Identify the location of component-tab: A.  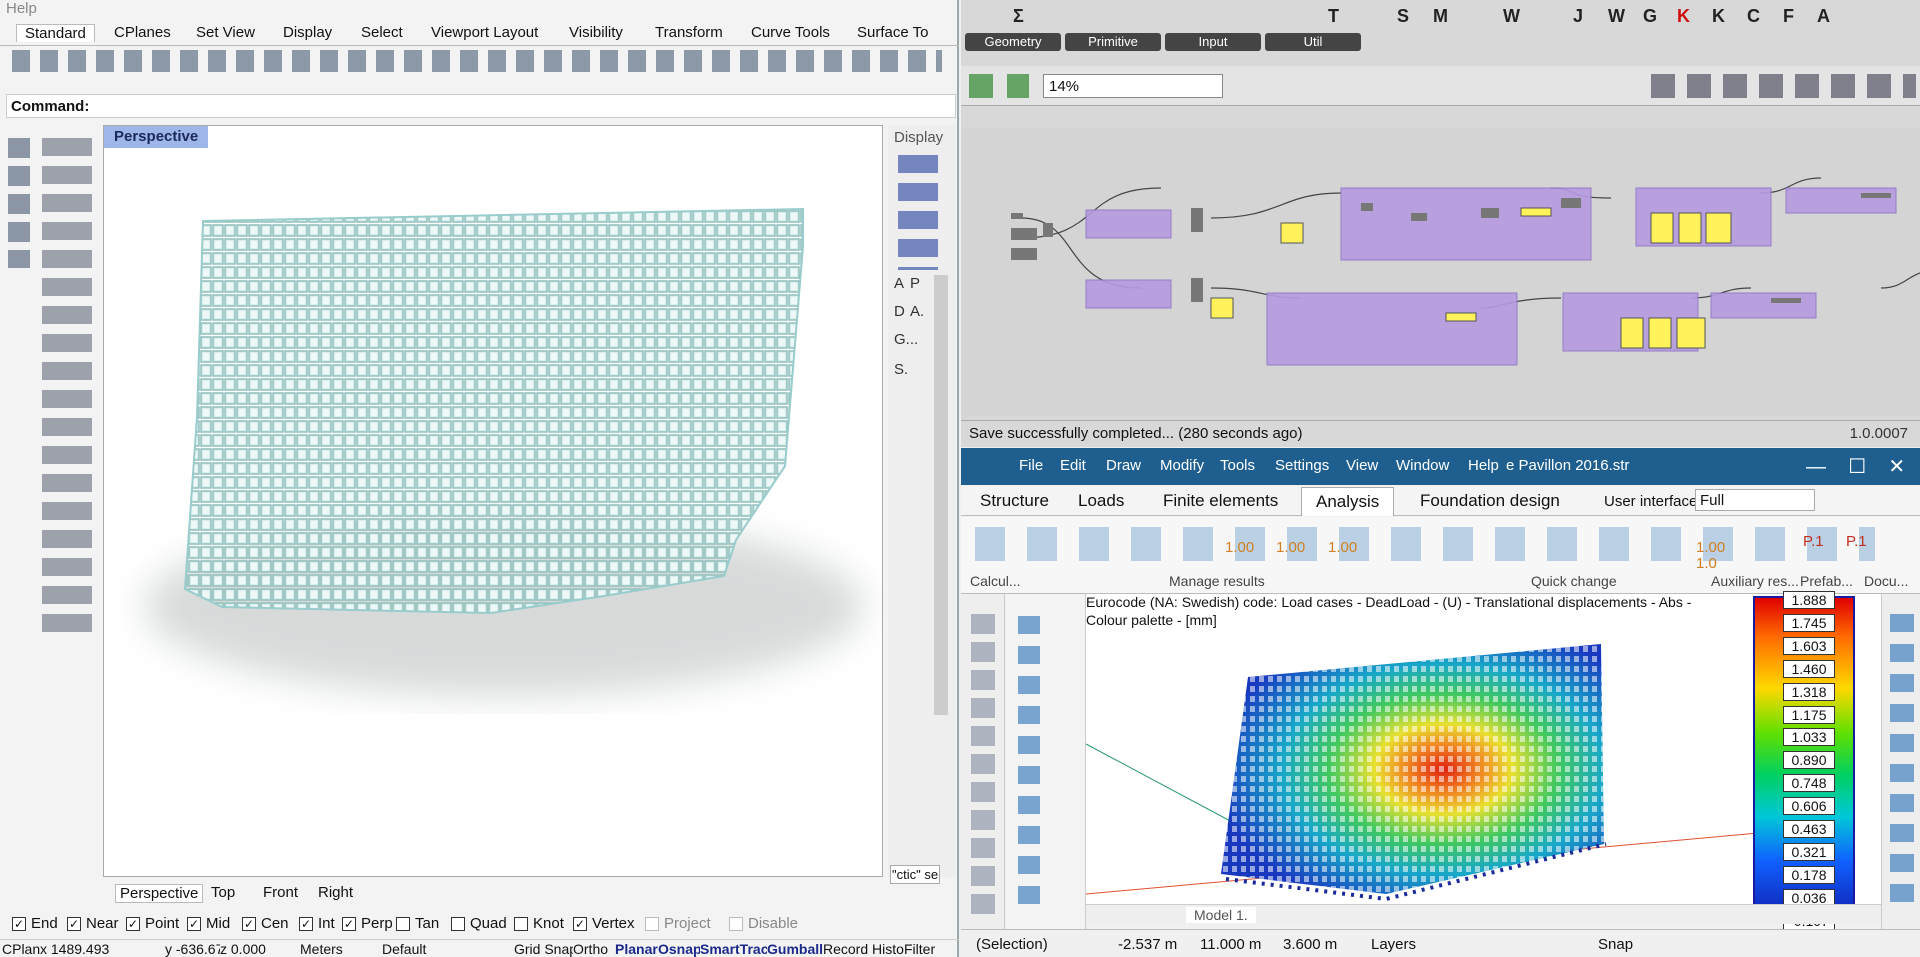
(1823, 16).